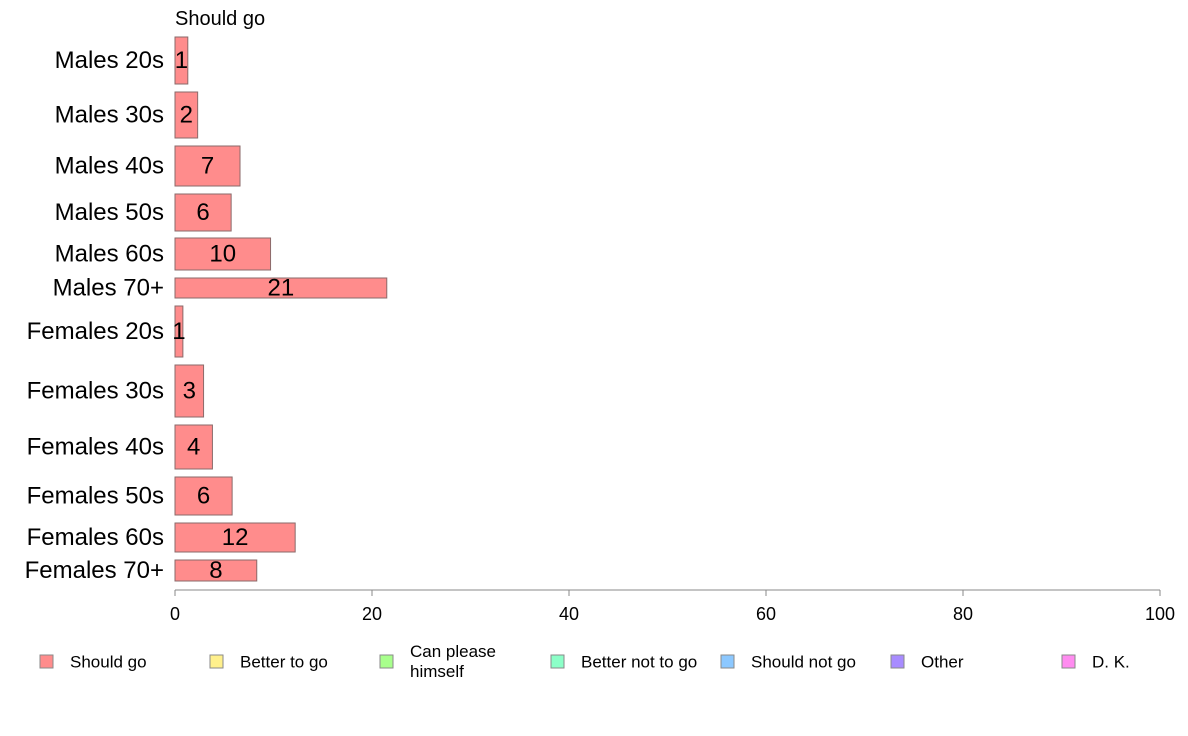 The width and height of the screenshot is (1188, 736). What do you see at coordinates (1111, 662) in the screenshot?
I see `legend-label: D. K.` at bounding box center [1111, 662].